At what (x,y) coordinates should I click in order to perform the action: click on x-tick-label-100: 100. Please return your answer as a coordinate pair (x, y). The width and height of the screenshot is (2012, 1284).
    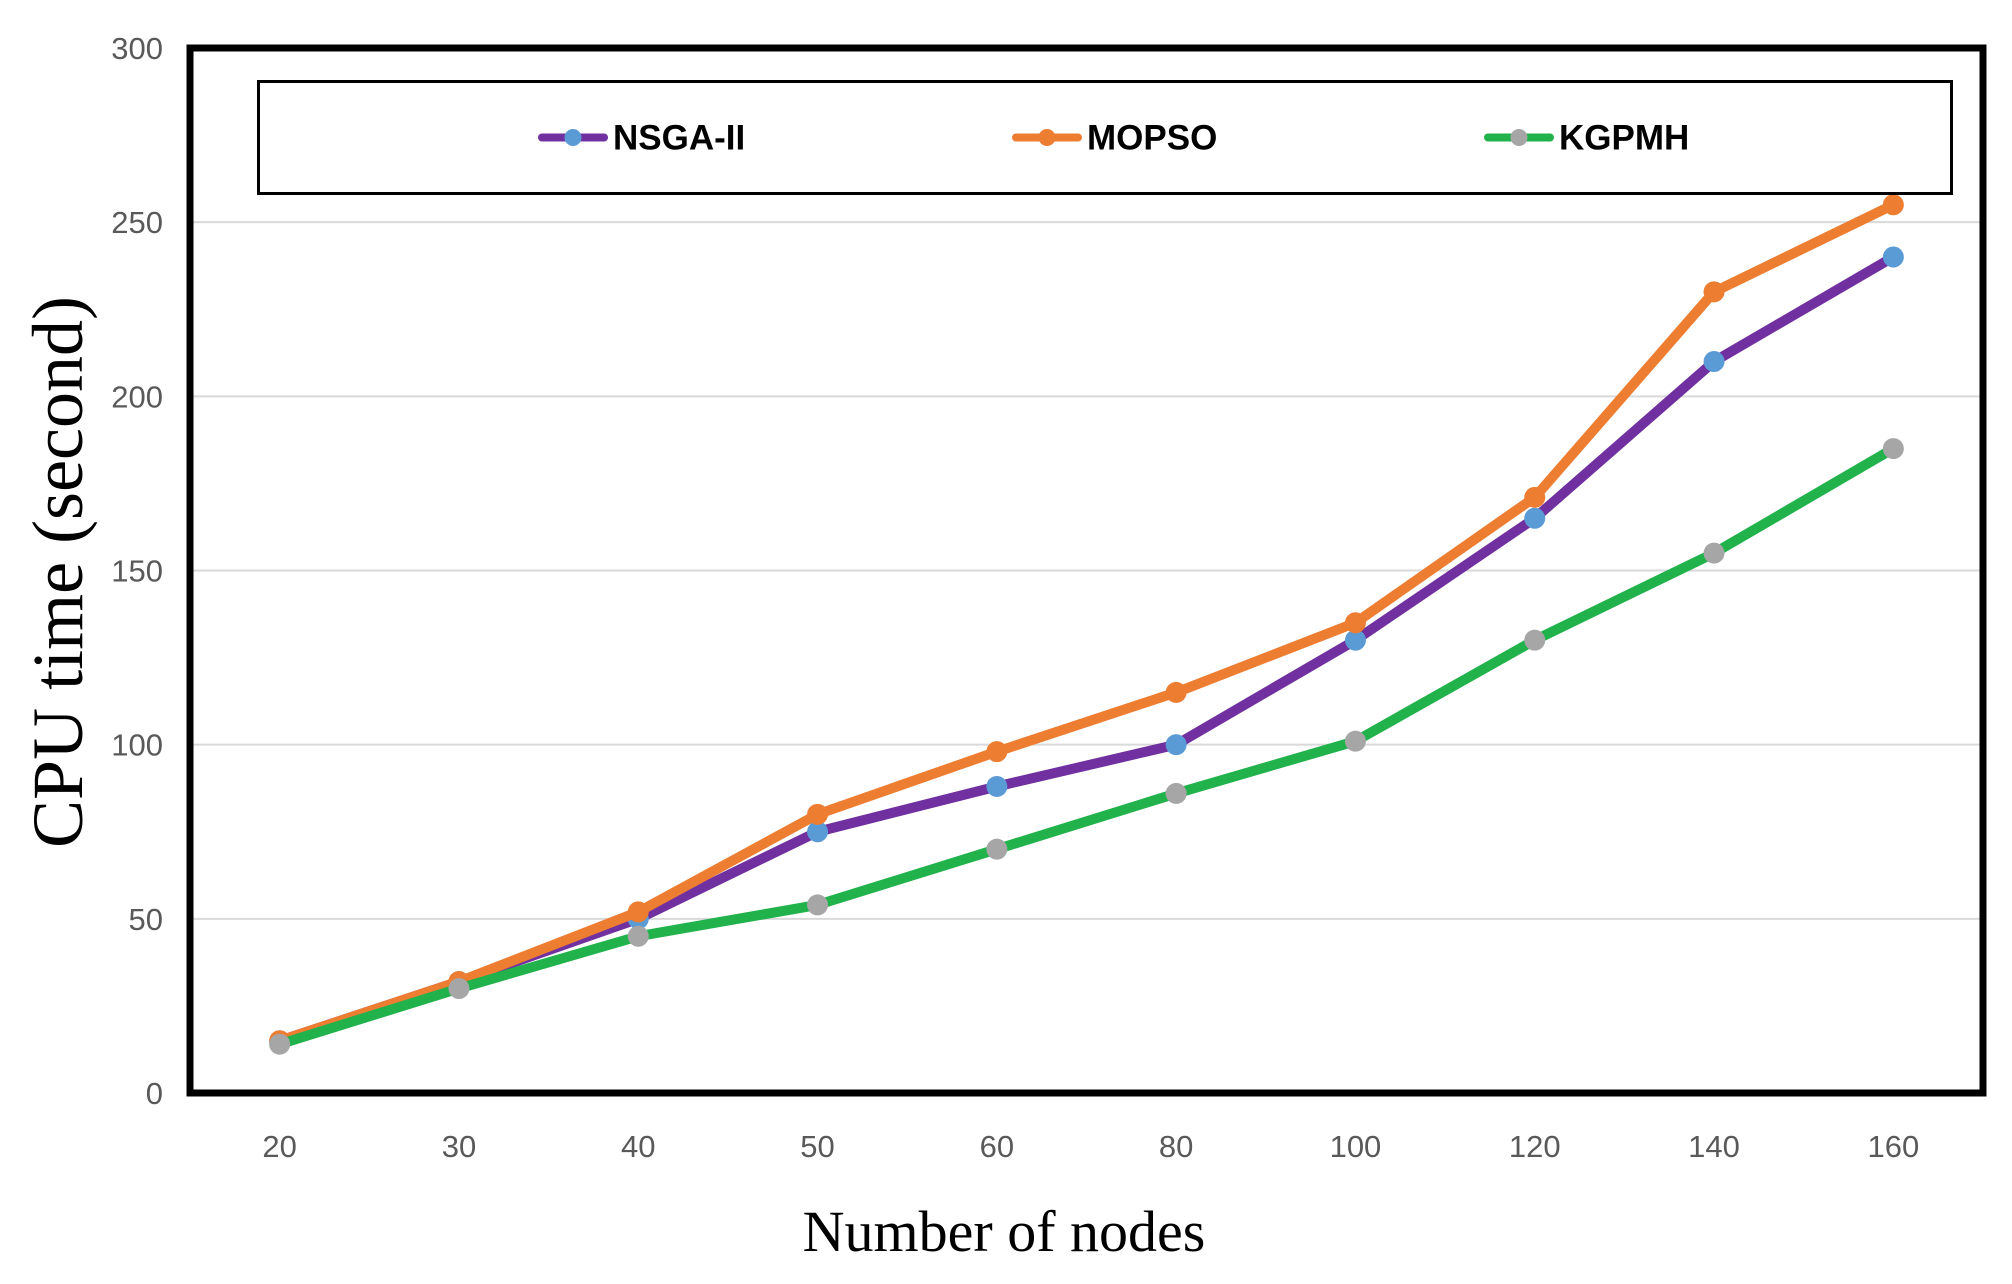
    Looking at the image, I should click on (1356, 1146).